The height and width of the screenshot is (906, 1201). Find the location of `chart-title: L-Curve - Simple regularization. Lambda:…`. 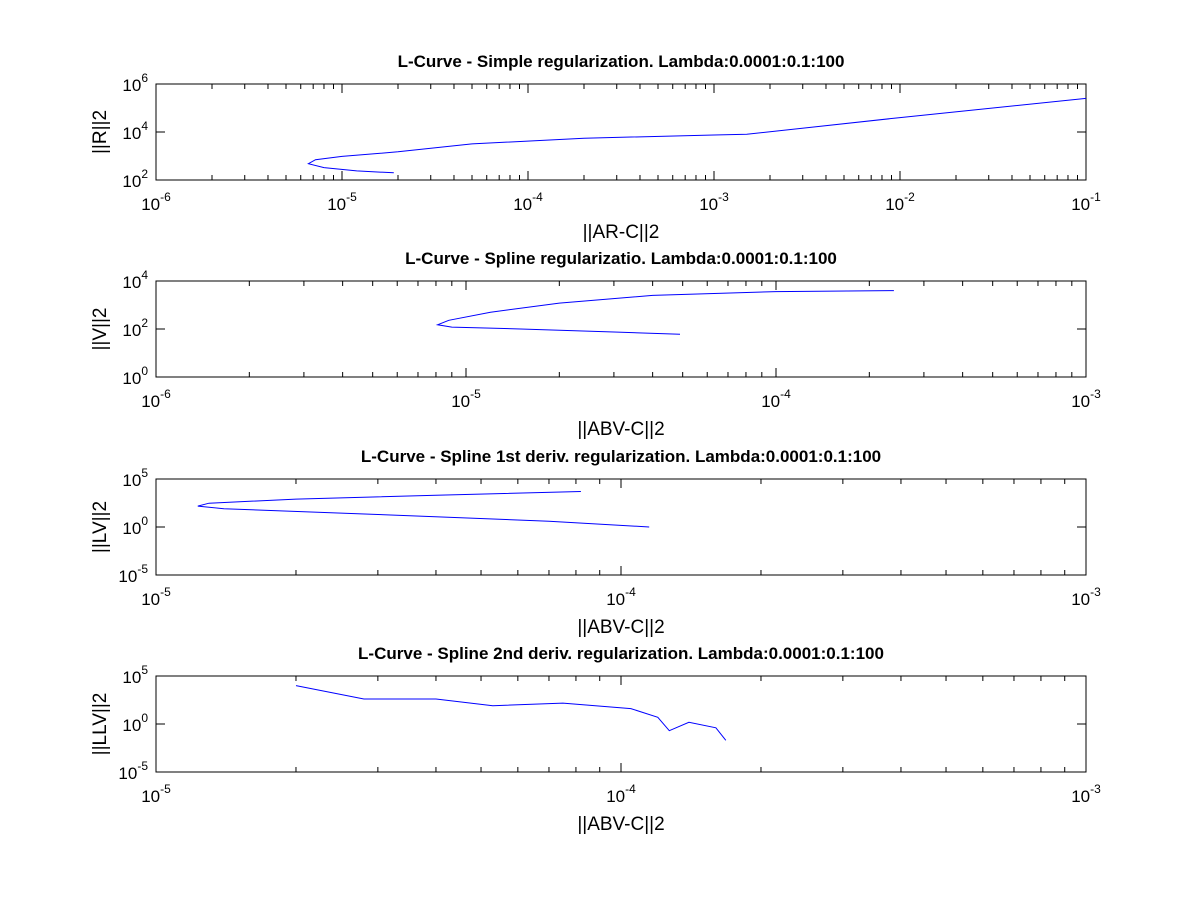

chart-title: L-Curve - Simple regularization. Lambda:… is located at coordinates (621, 61).